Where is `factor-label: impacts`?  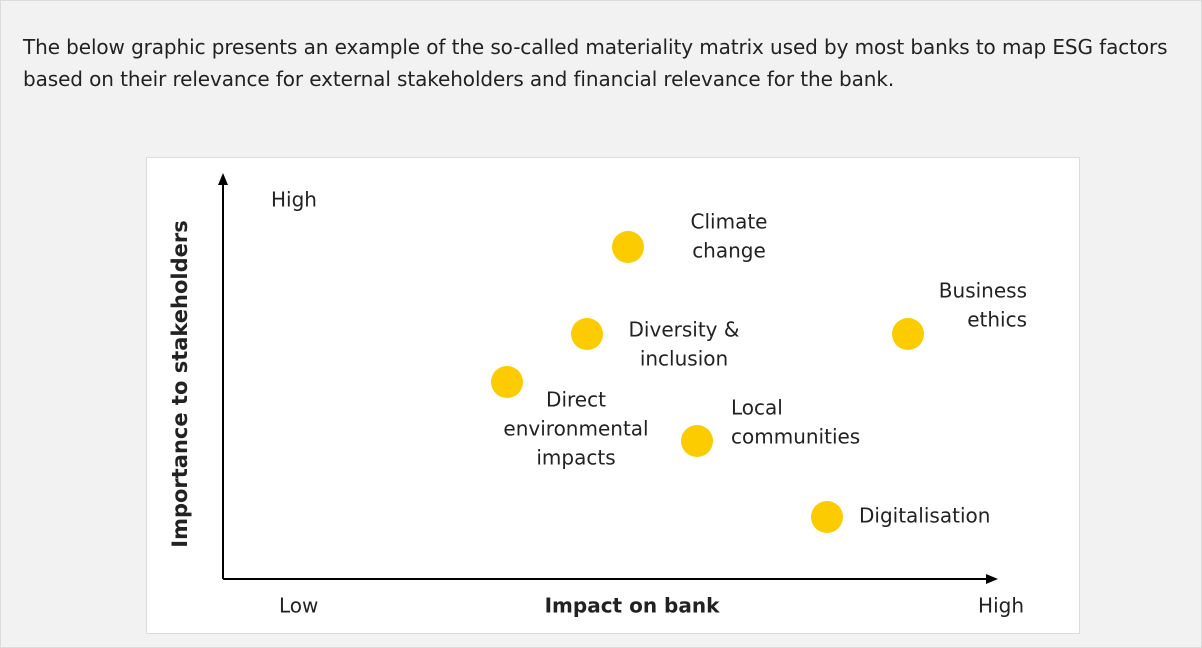
factor-label: impacts is located at coordinates (575, 458).